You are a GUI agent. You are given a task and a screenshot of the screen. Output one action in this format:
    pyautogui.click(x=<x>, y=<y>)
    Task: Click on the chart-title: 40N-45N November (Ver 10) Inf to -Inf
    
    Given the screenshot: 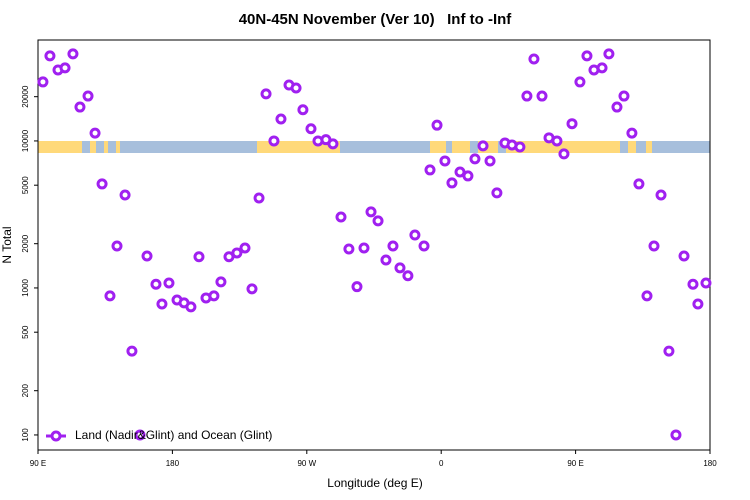 What is the action you would take?
    pyautogui.click(x=376, y=19)
    